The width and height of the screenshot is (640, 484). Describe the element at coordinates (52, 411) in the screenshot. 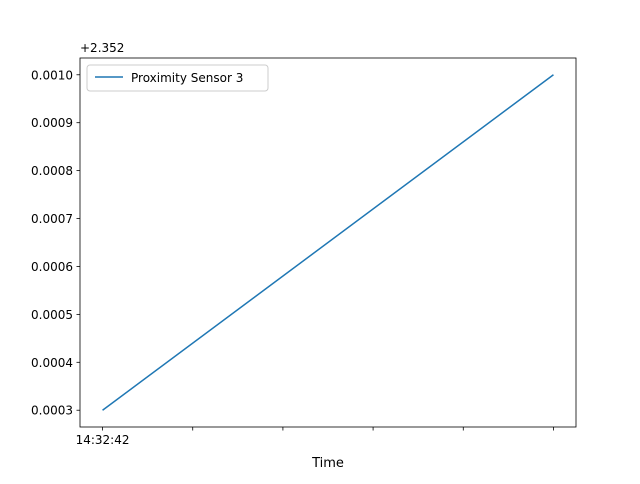

I see `y-tick-label: 0.0003` at that location.